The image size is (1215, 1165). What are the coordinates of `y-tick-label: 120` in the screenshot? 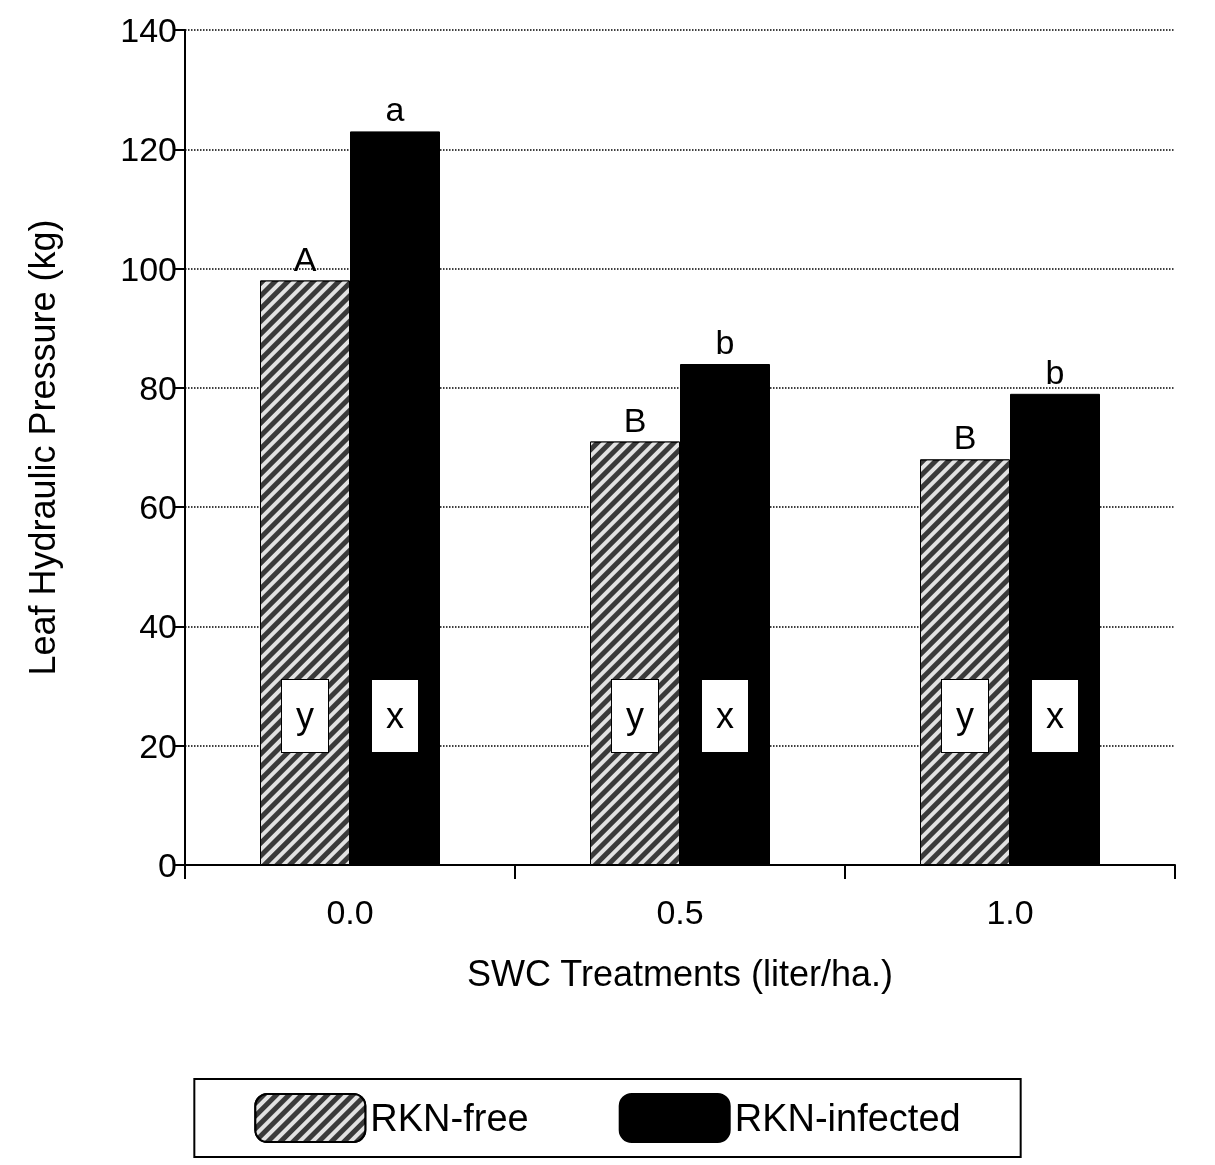 It's located at (148, 149).